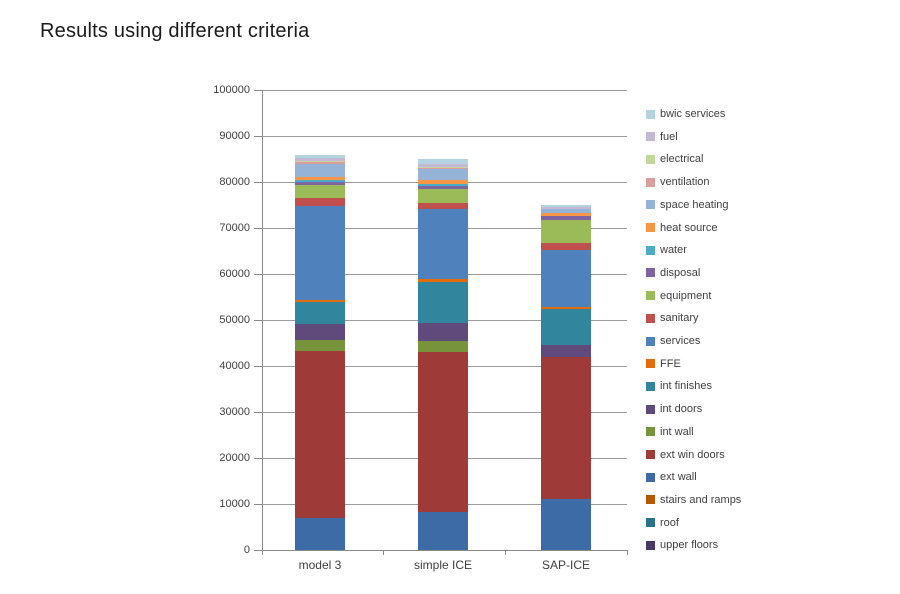 This screenshot has height=594, width=900. I want to click on legend-item-electrical: electrical, so click(674, 159).